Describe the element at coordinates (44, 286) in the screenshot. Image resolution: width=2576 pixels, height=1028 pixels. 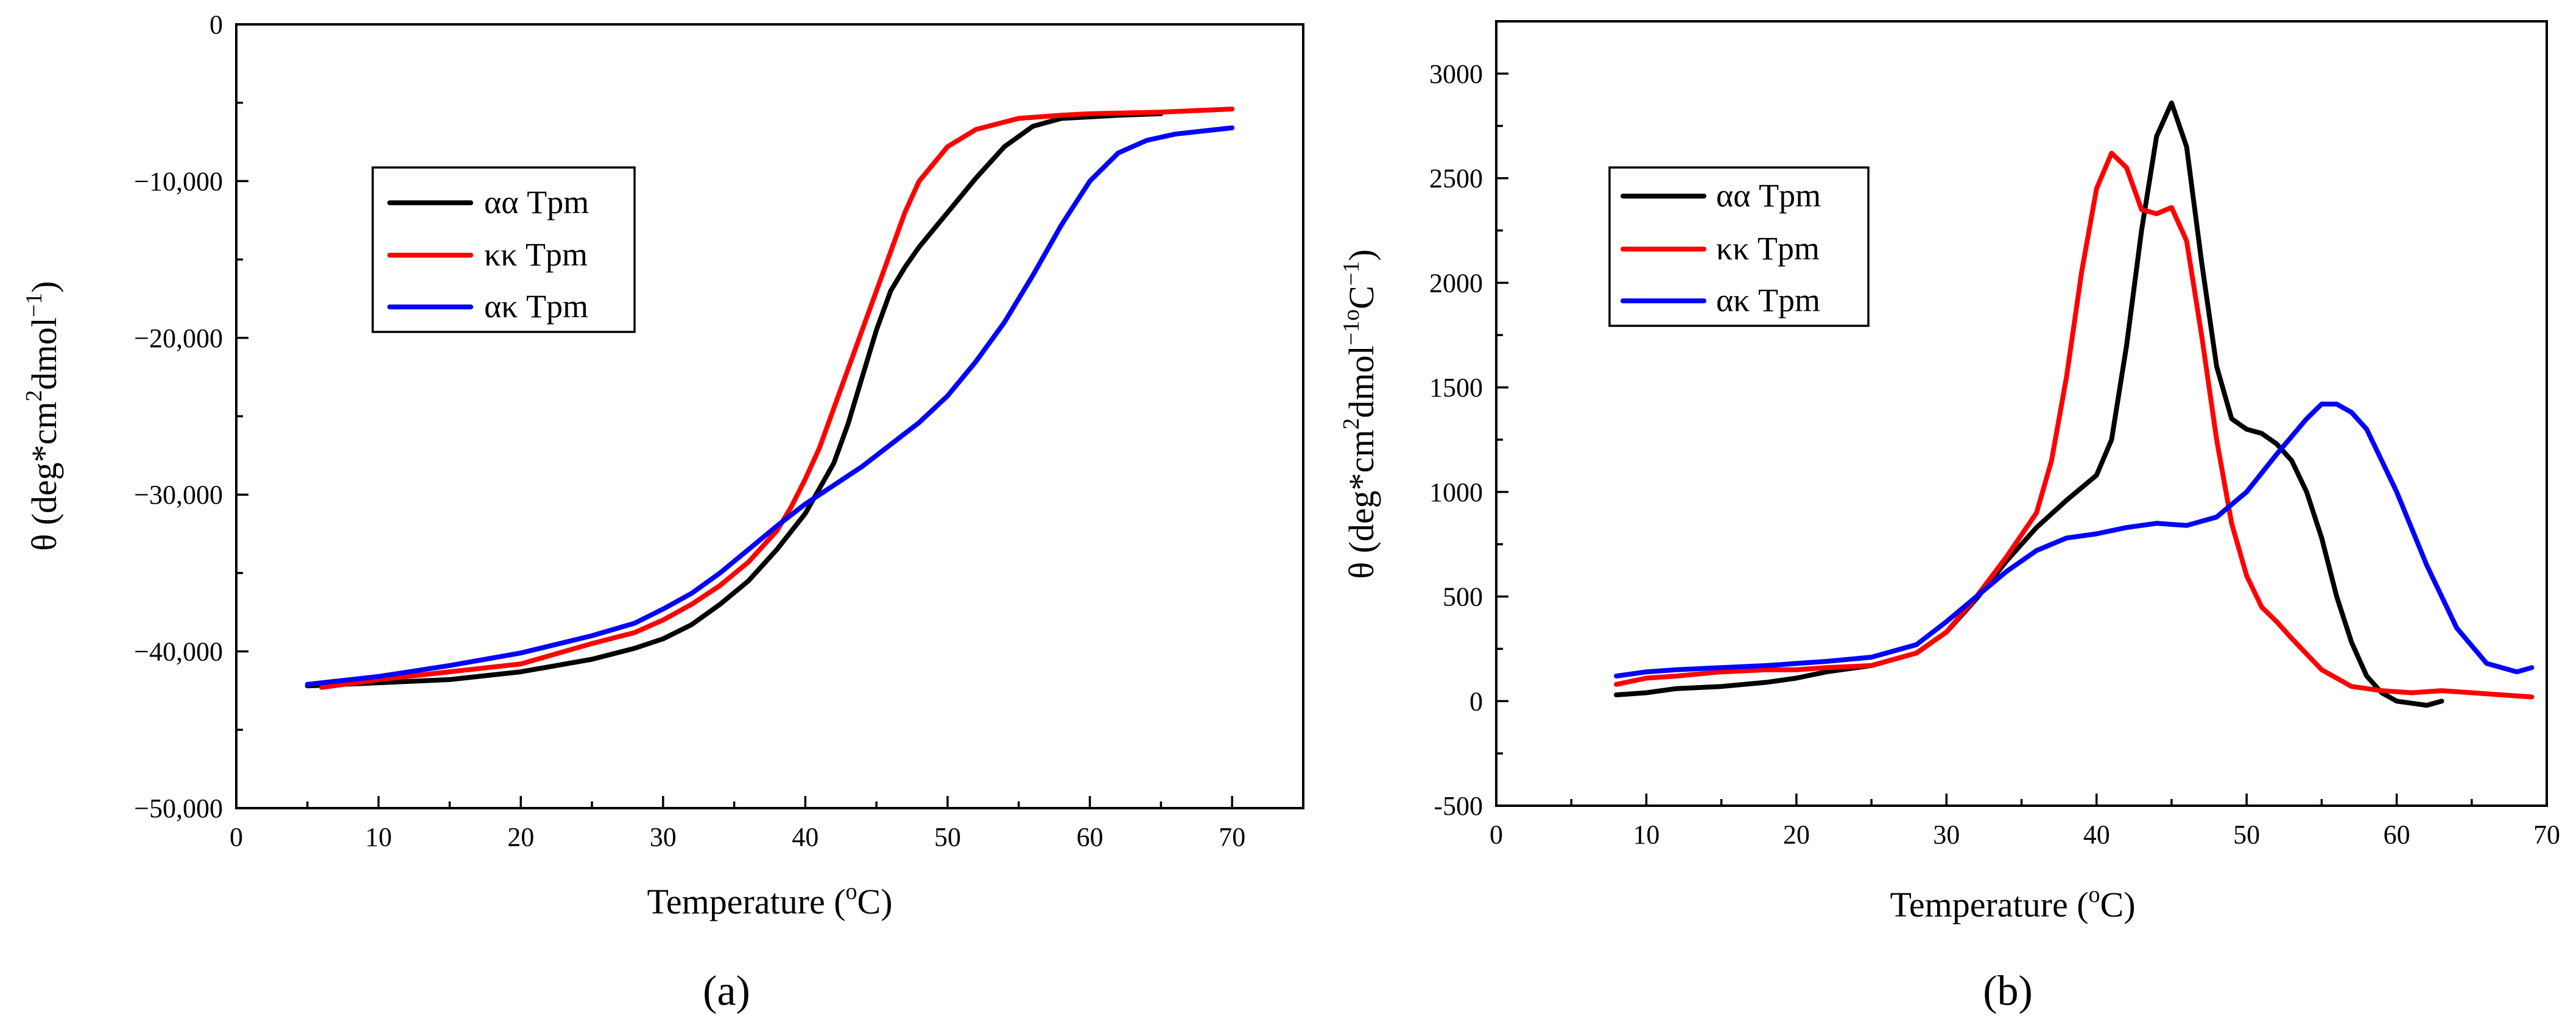
I see `panel-a-y-title-c: )` at that location.